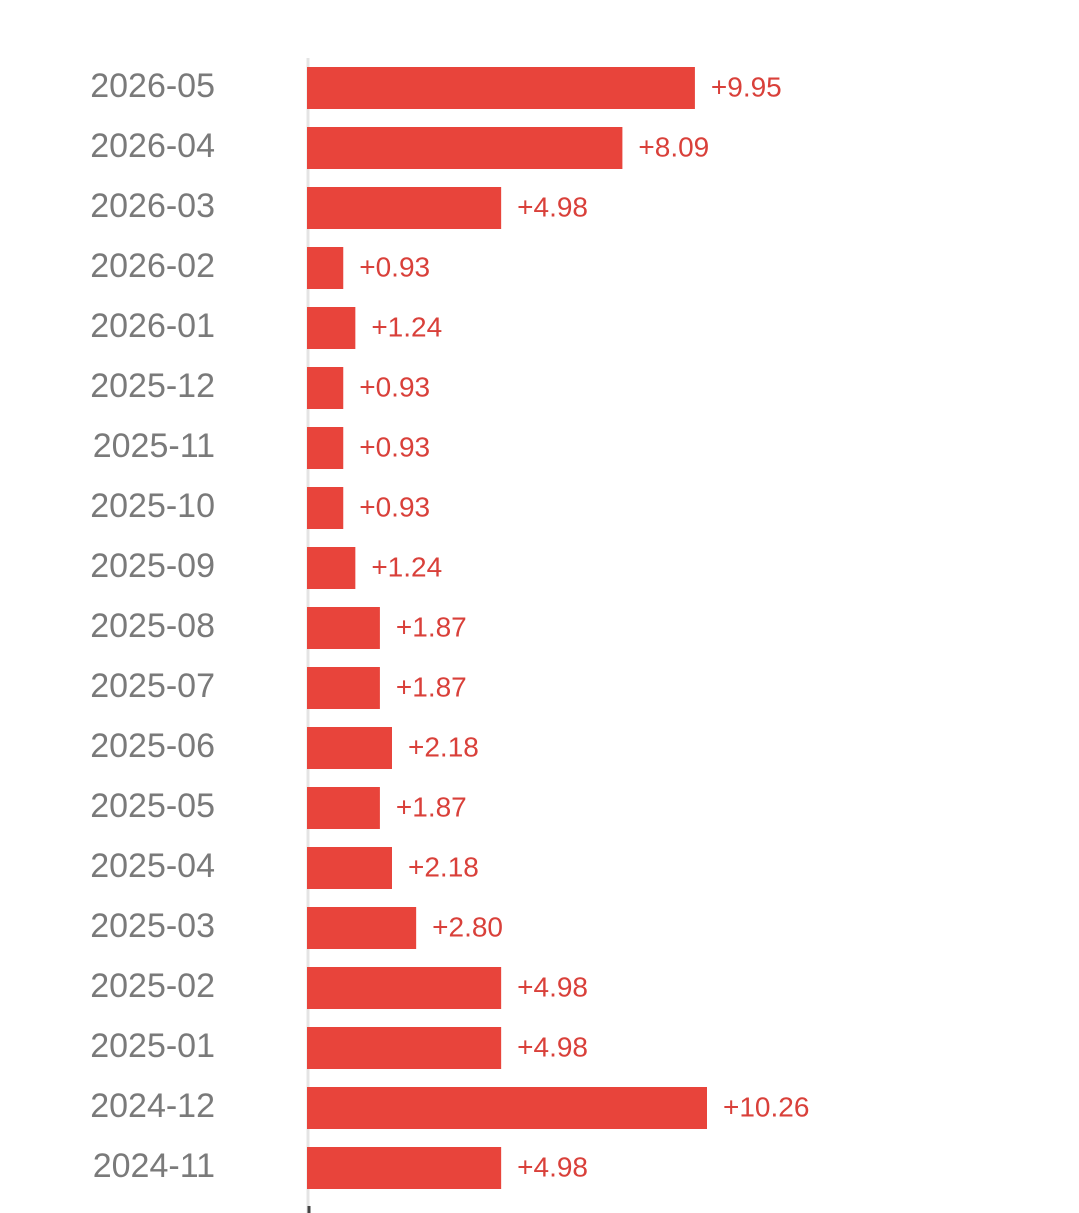 The image size is (1079, 1213). I want to click on category-label: 2026-04, so click(152, 146).